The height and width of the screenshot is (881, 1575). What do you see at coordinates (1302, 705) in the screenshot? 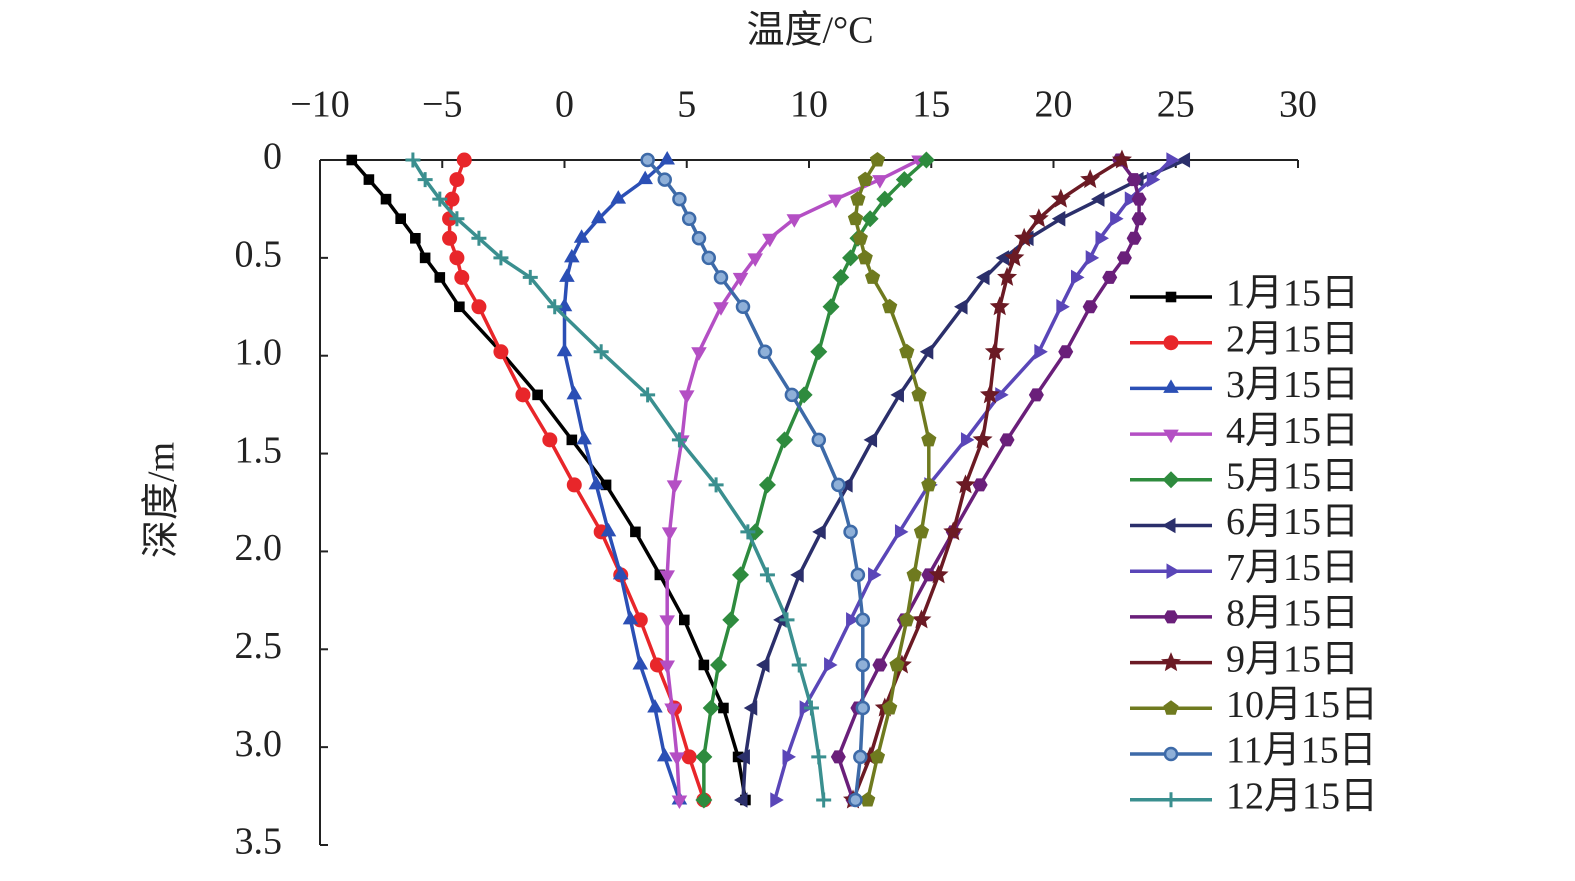
I see `legend-label: 10月15日` at bounding box center [1302, 705].